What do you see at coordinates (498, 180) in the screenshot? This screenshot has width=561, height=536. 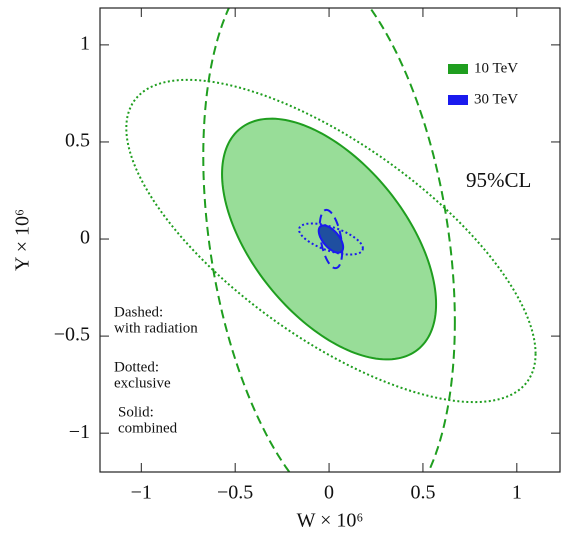 I see `annotation: 95%CL` at bounding box center [498, 180].